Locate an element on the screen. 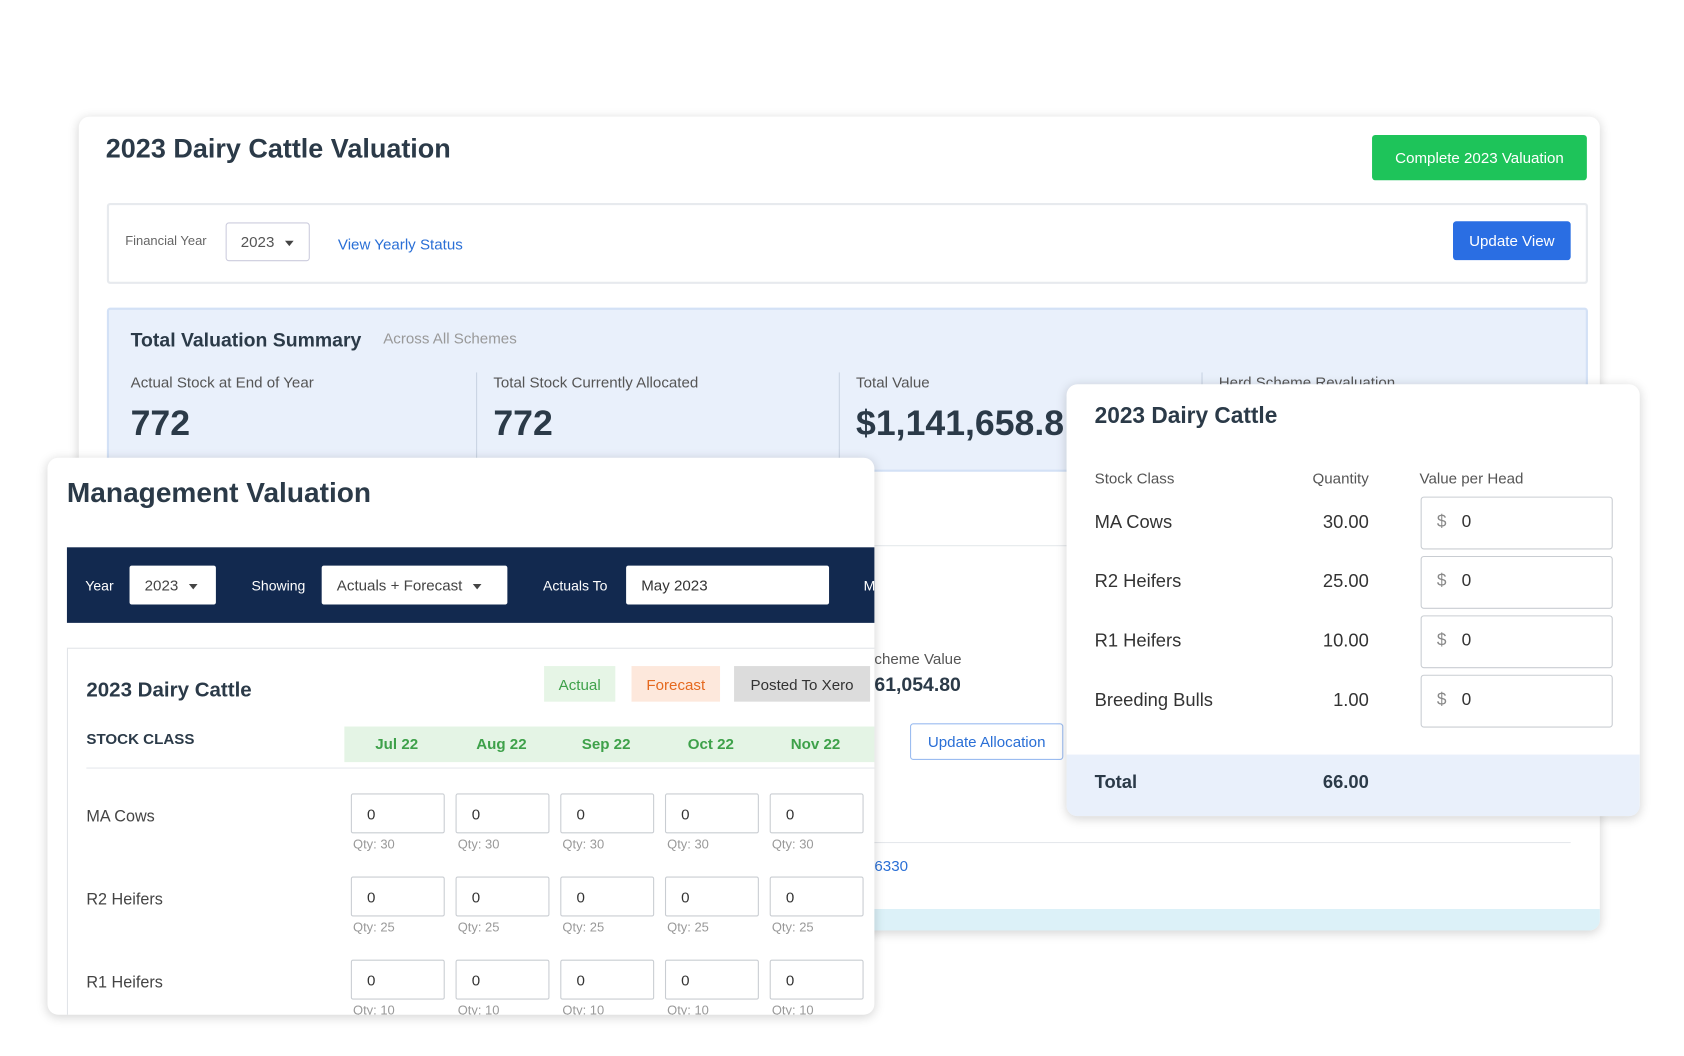  filter-label: Year is located at coordinates (99, 585).